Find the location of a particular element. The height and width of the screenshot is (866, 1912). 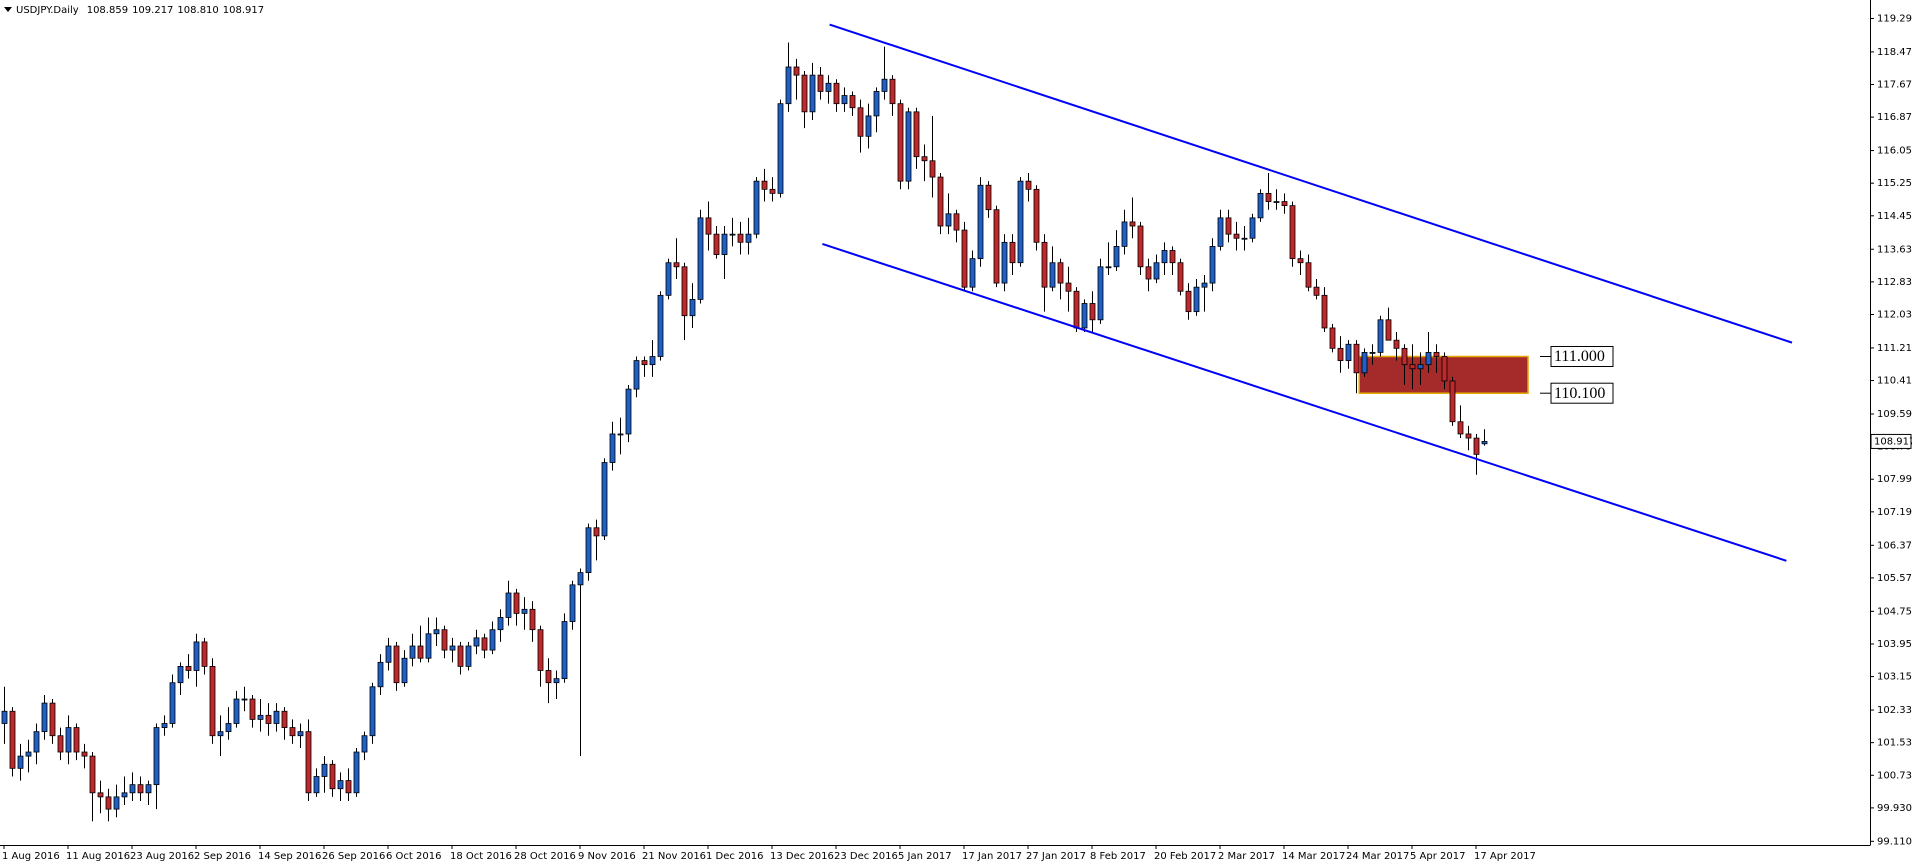

y-tick-label: 119.290 is located at coordinates (1894, 18).